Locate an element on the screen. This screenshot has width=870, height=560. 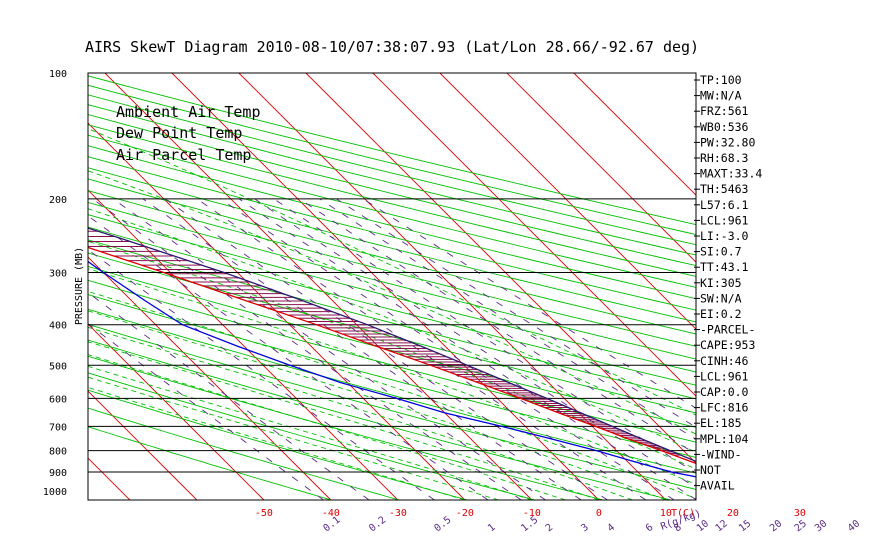
index-value: TH:5463 is located at coordinates (724, 189).